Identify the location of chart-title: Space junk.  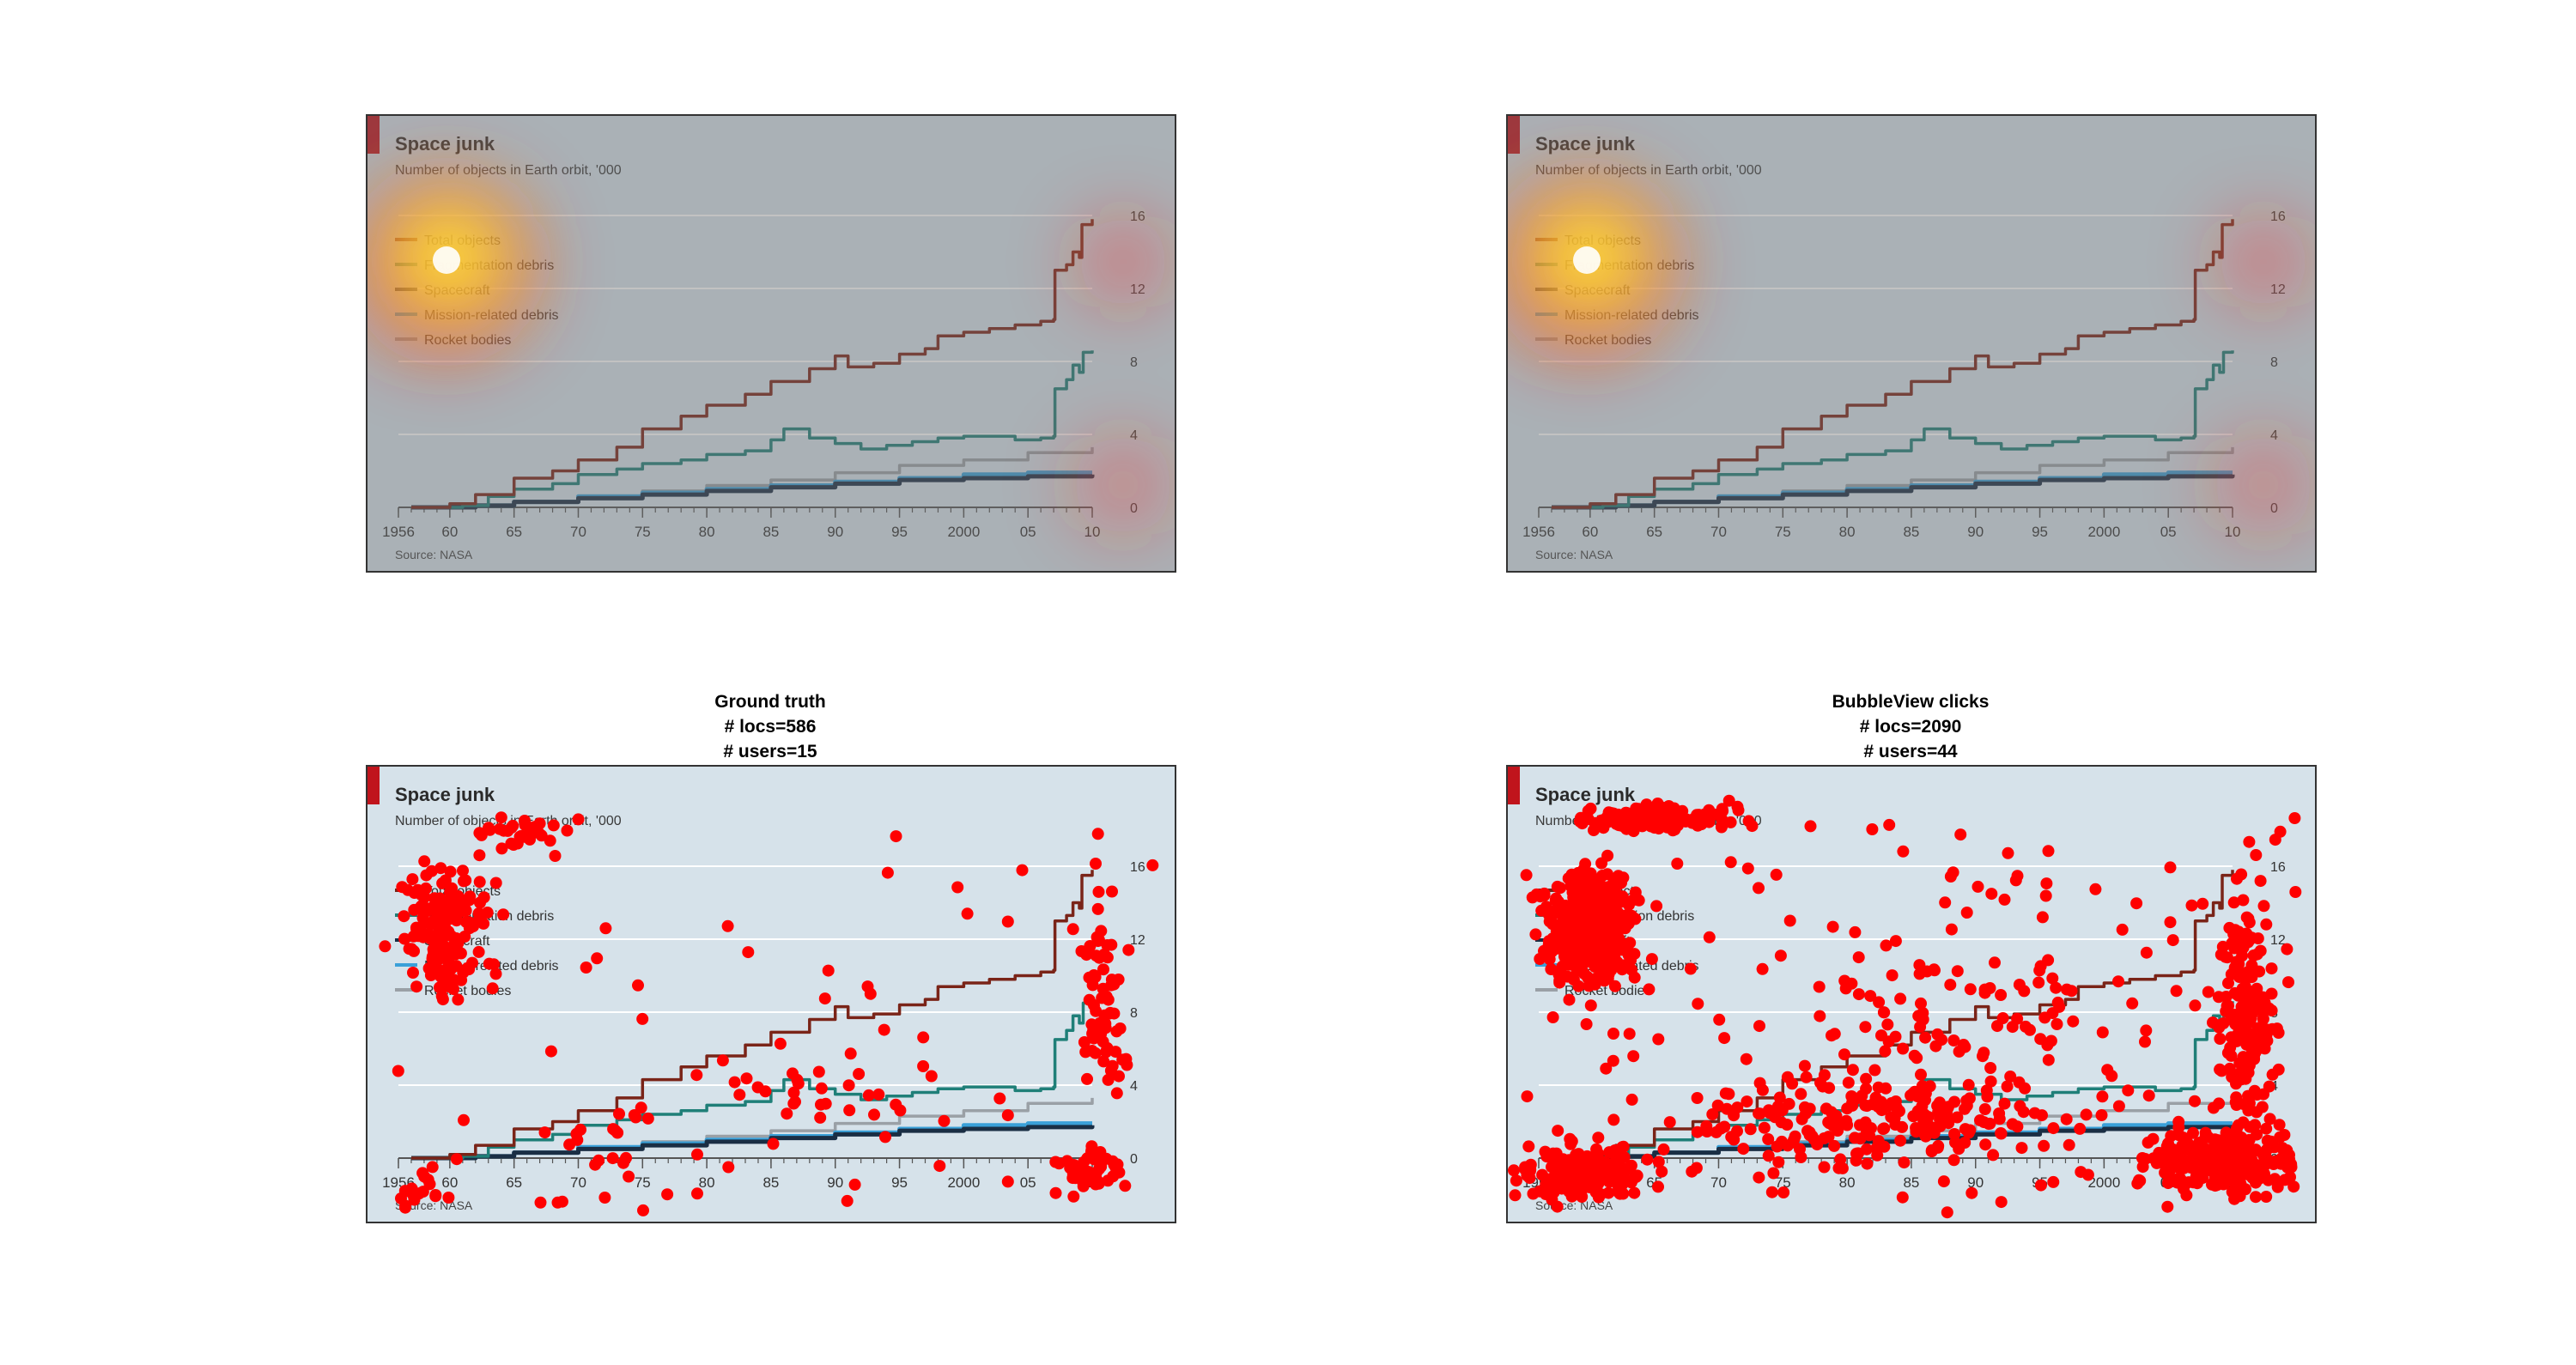
(445, 144).